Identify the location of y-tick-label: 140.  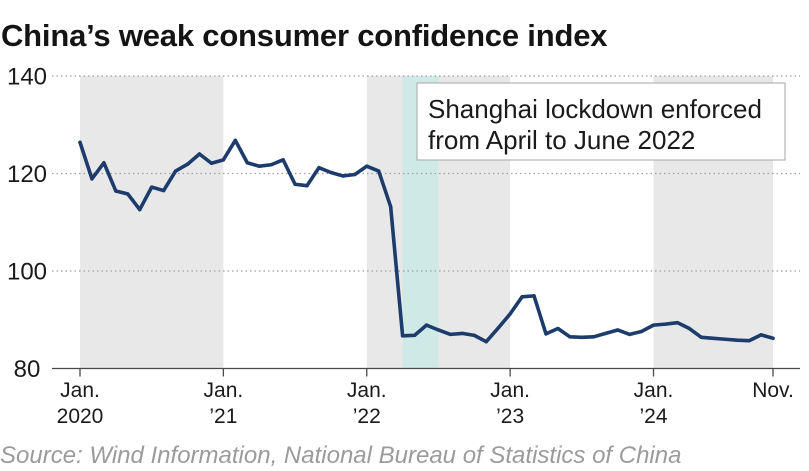
(27, 77).